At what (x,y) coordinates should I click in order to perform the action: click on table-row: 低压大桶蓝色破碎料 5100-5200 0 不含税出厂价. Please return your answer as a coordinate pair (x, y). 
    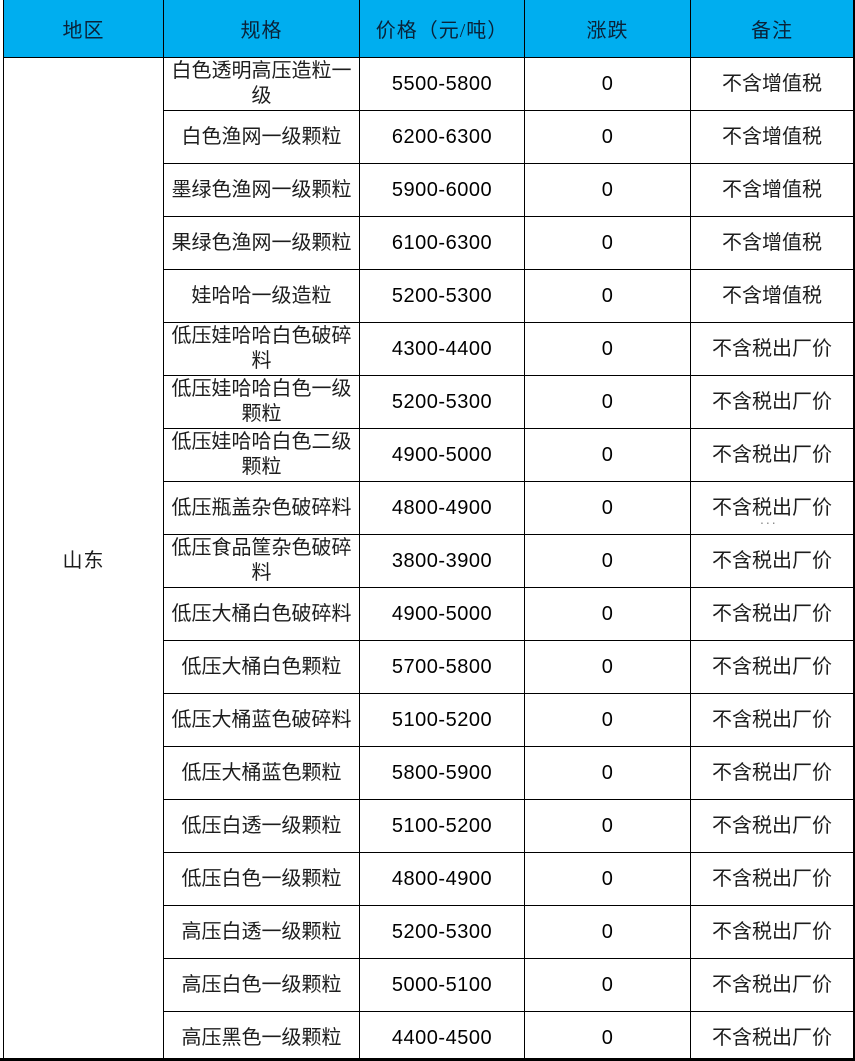
    Looking at the image, I should click on (428, 720).